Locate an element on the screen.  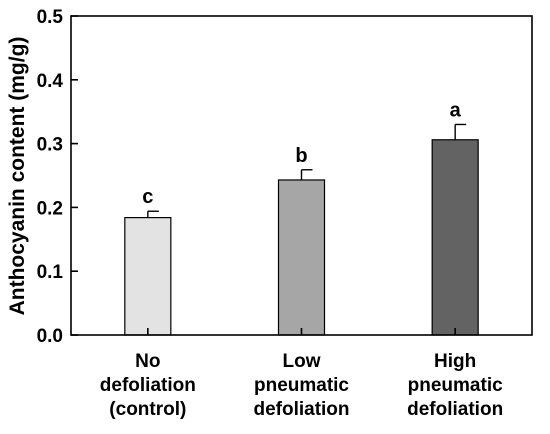
x-category-label: High is located at coordinates (455, 361).